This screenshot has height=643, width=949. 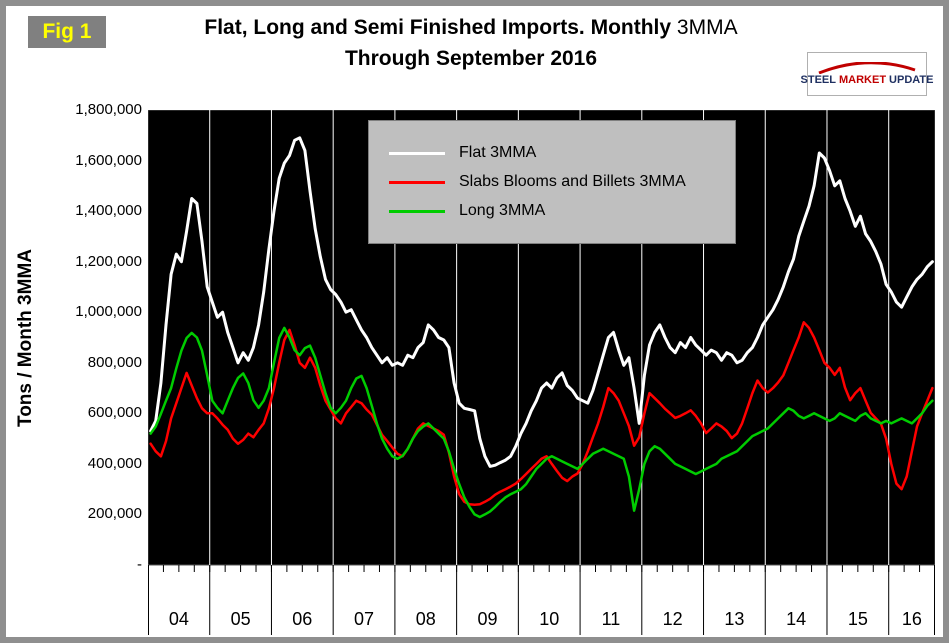 I want to click on logo-steel-text: STEEL, so click(x=818, y=80).